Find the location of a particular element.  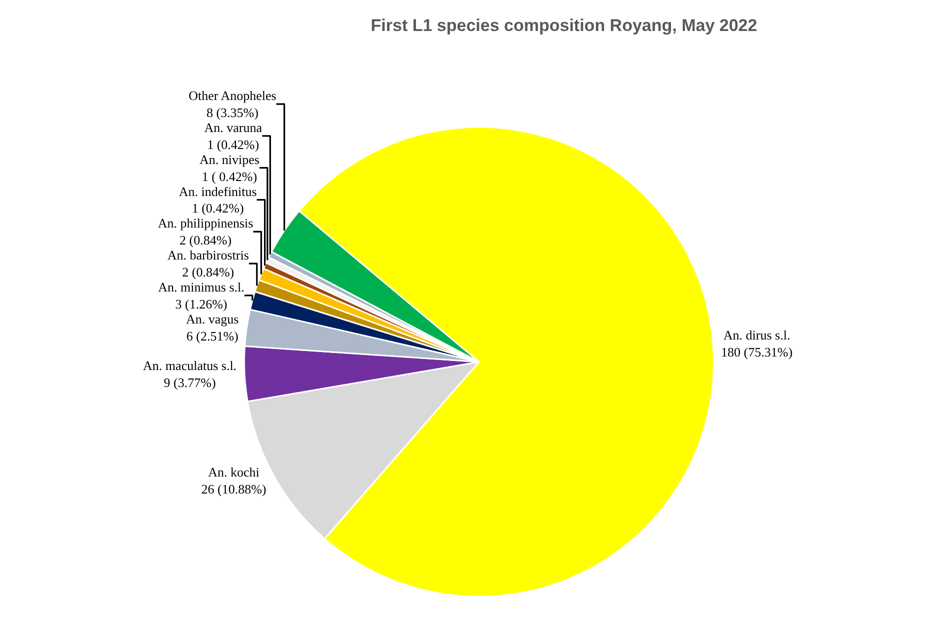

data-label: 180 (75.31%) is located at coordinates (757, 352).